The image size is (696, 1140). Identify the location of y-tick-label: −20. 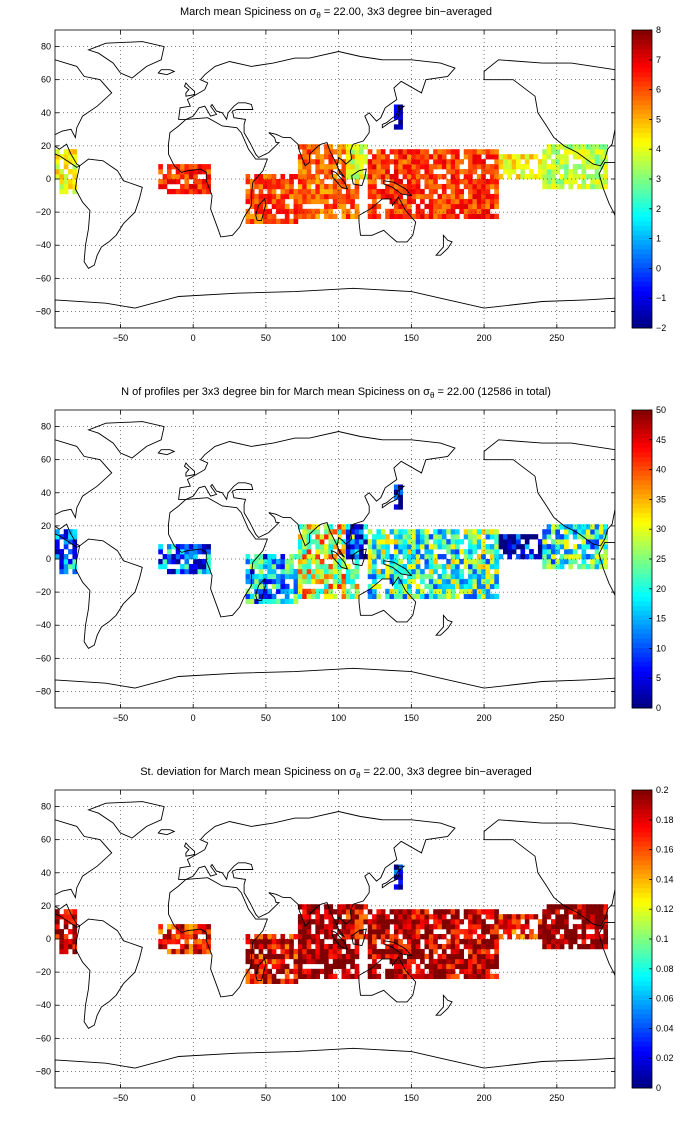
(43, 972).